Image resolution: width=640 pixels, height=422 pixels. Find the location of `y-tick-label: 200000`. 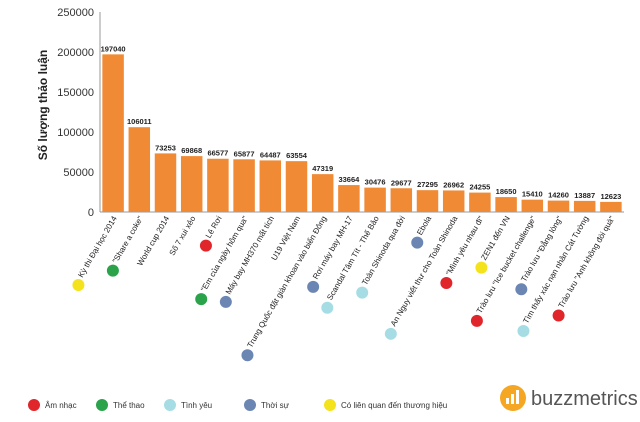

y-tick-label: 200000 is located at coordinates (75, 53).